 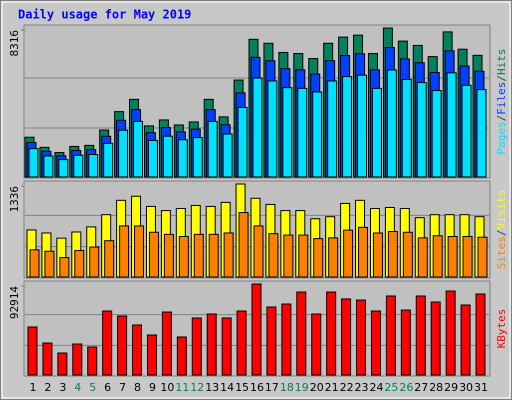 I want to click on x-tick-label: 14, so click(x=227, y=387).